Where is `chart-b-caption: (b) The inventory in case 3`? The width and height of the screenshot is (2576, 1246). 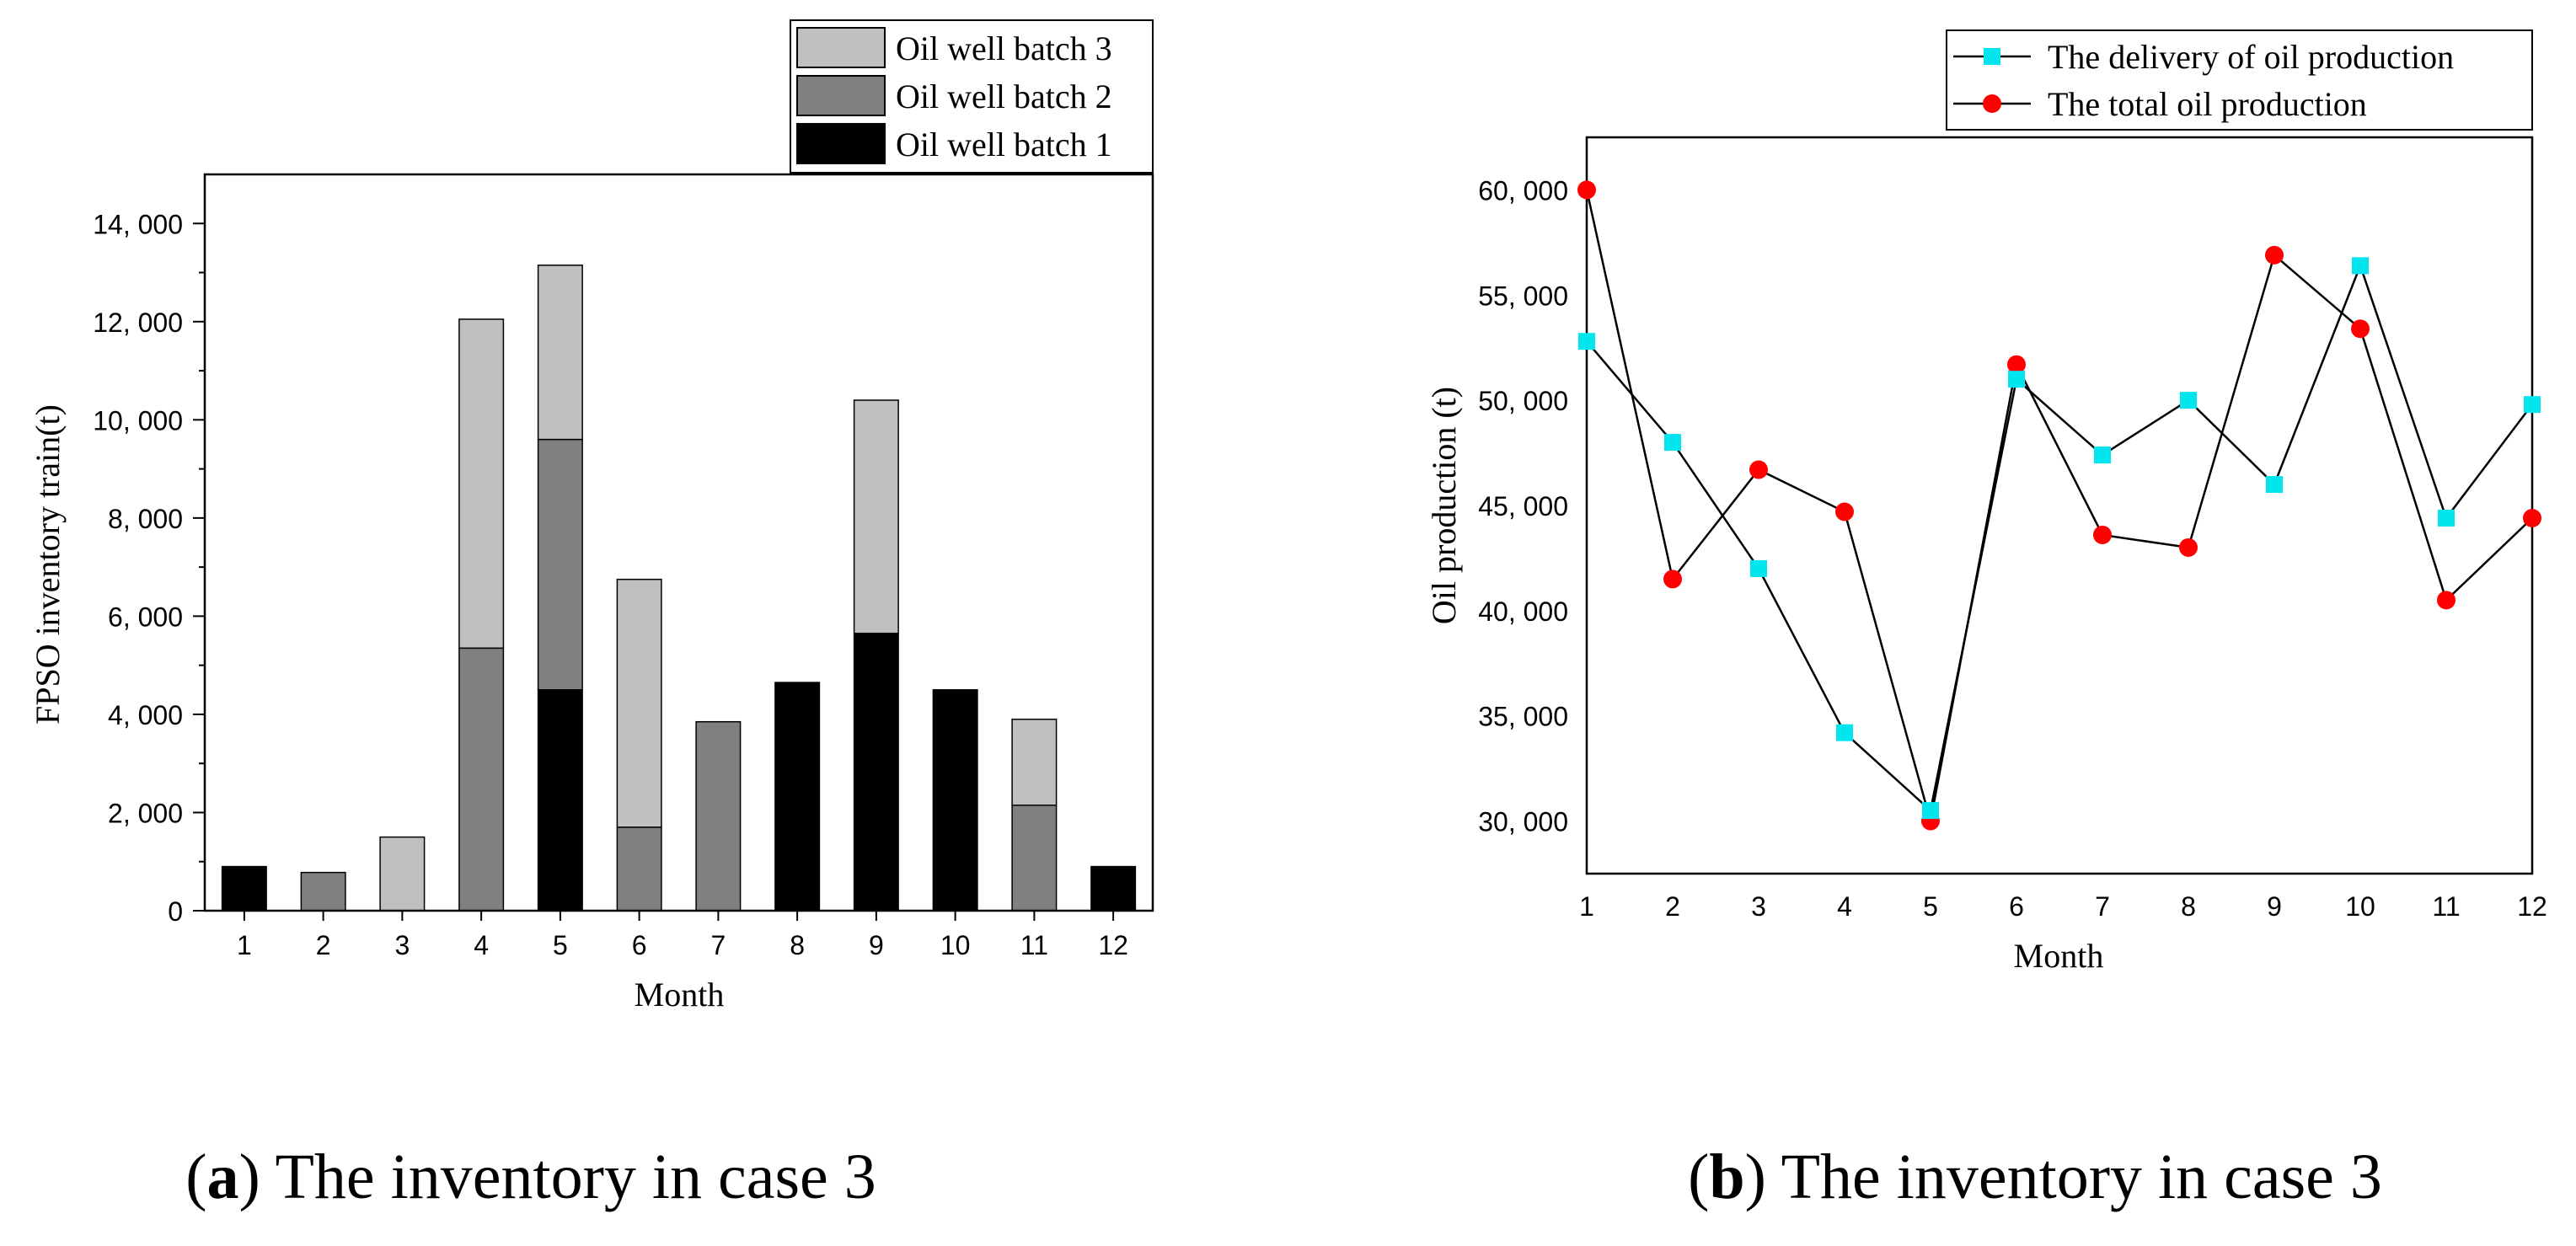 chart-b-caption: (b) The inventory in case 3 is located at coordinates (2035, 1177).